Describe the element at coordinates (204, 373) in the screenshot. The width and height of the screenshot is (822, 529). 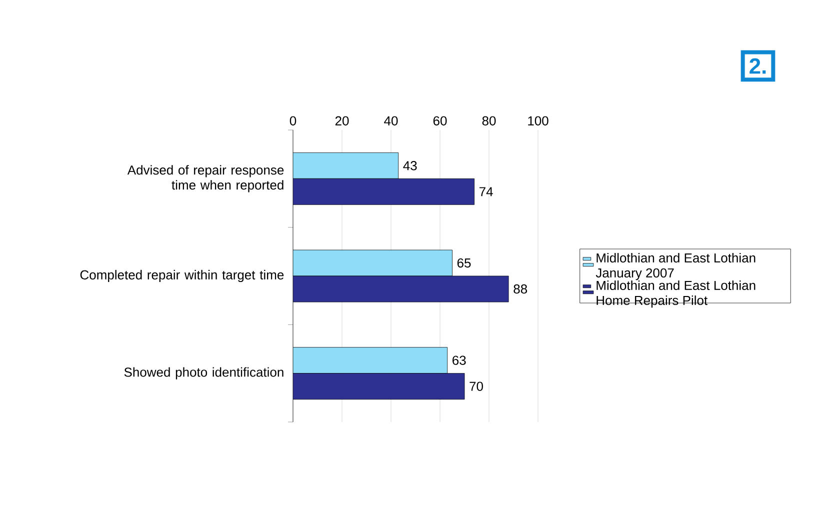
I see `y-tick-label: Showed photo identification` at that location.